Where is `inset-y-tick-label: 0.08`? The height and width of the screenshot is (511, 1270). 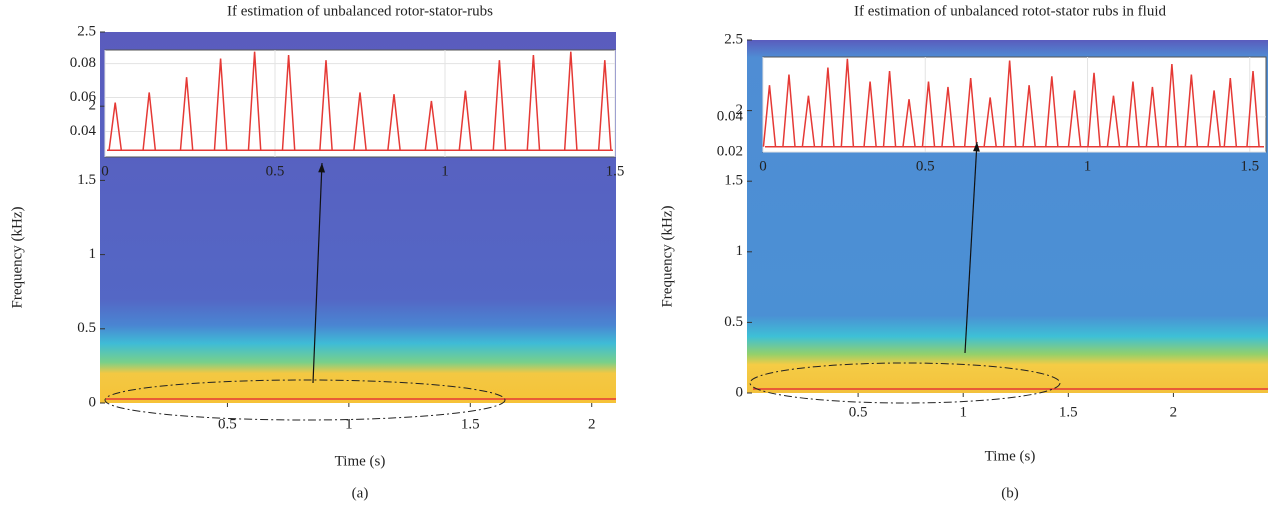
inset-y-tick-label: 0.08 is located at coordinates (83, 63).